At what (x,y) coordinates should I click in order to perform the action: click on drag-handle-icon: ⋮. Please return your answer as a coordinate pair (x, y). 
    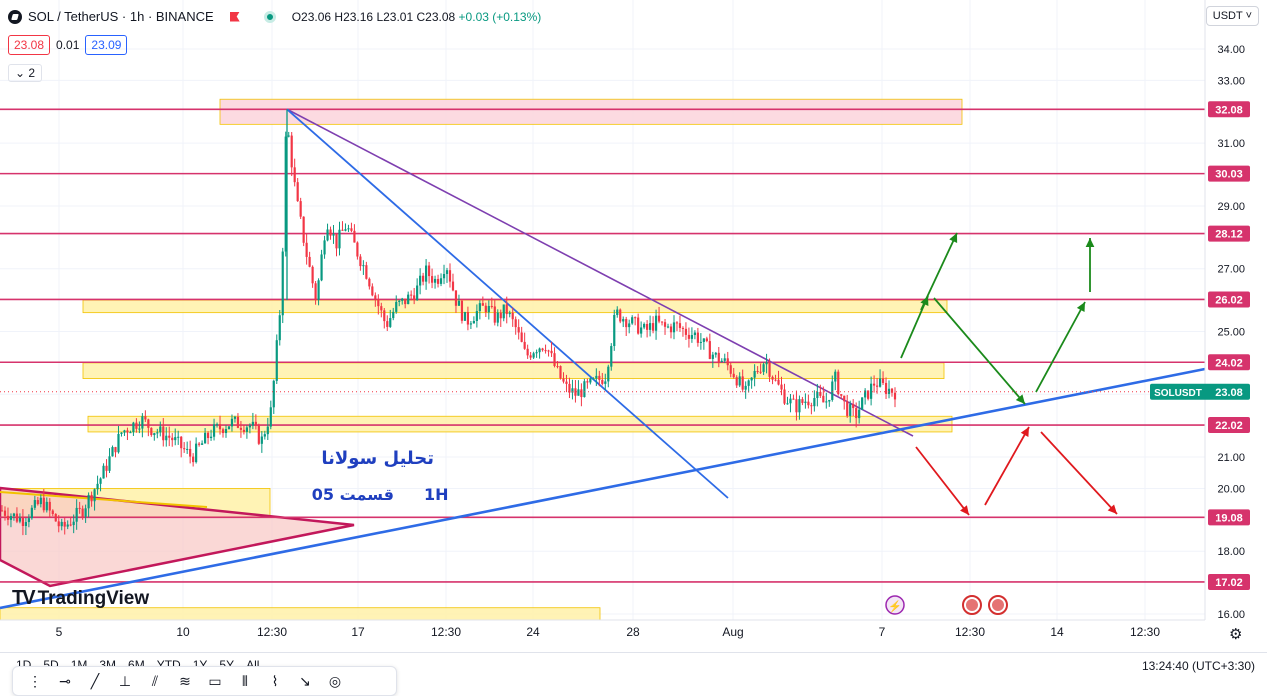
    Looking at the image, I should click on (35, 681).